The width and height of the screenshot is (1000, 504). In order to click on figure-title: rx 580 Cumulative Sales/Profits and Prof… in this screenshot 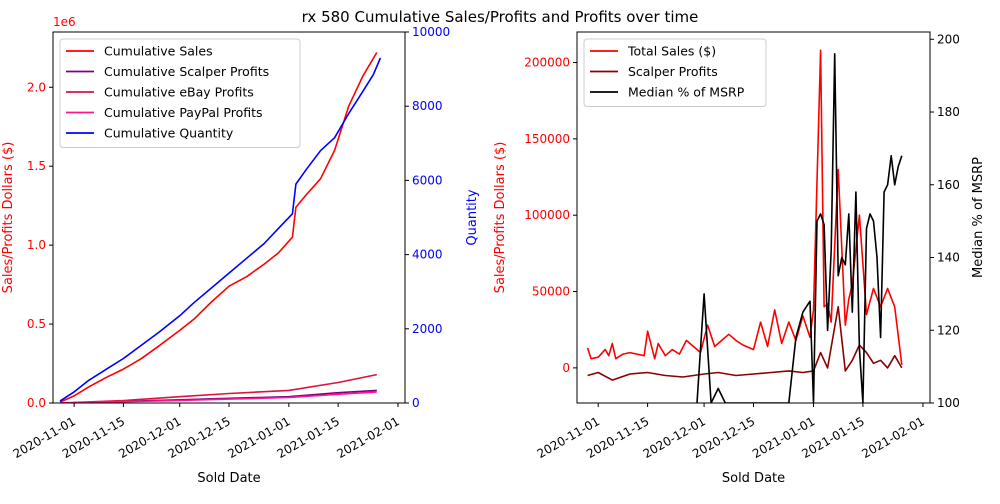, I will do `click(500, 17)`.